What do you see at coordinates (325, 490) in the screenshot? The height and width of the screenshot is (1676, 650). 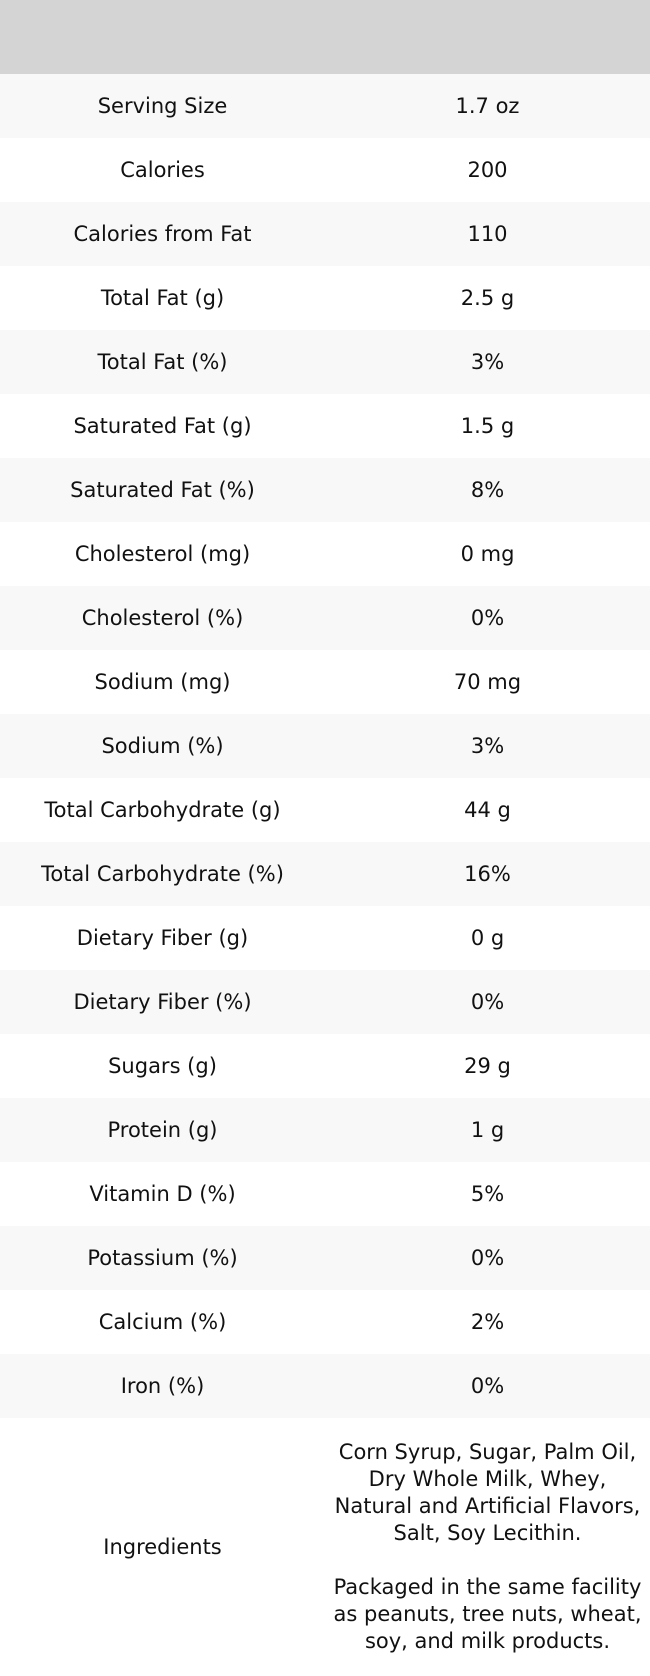 I see `table-row: Saturated Fat (%) 8%` at bounding box center [325, 490].